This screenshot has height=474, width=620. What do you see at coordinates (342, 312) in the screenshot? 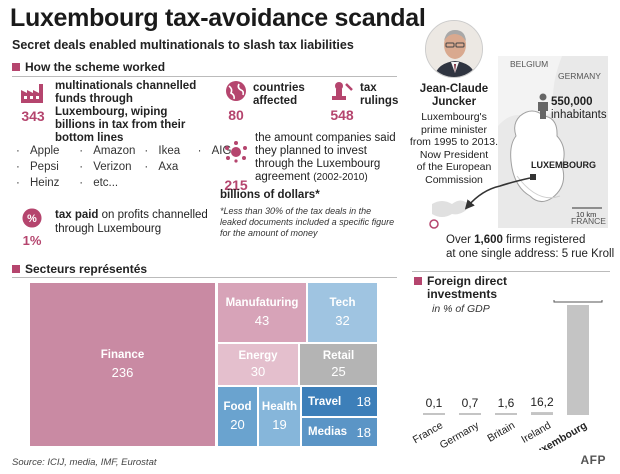
I see `sector-tech: Tech 32` at bounding box center [342, 312].